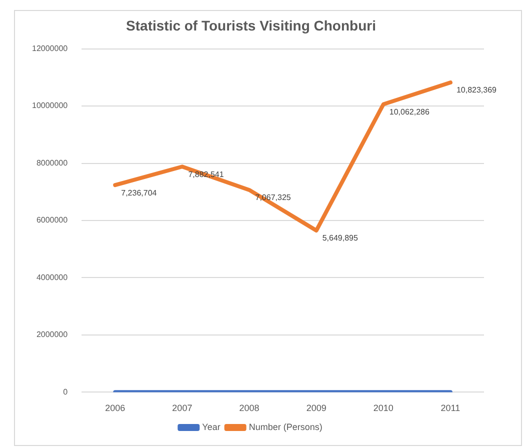  I want to click on data-label: 10,823,369, so click(477, 90).